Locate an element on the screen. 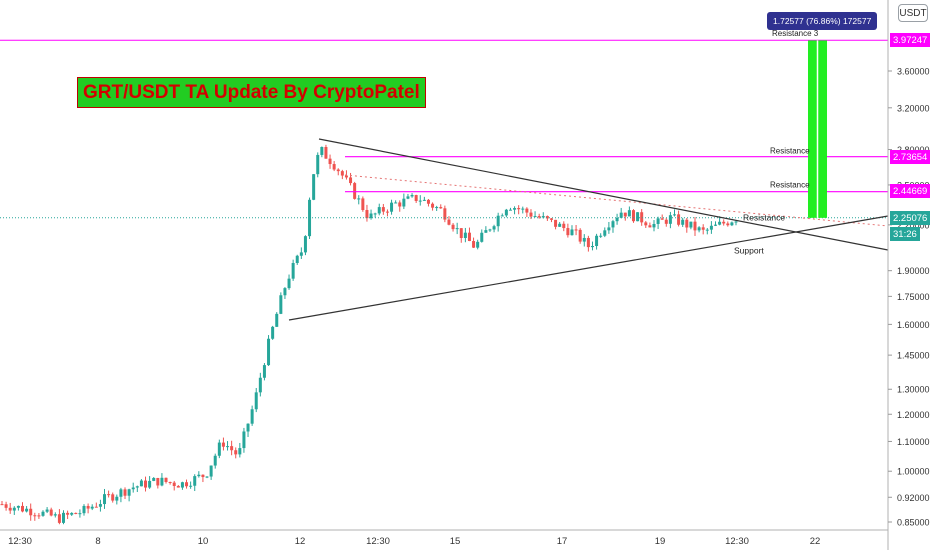  time-tick-label: 17 is located at coordinates (562, 541).